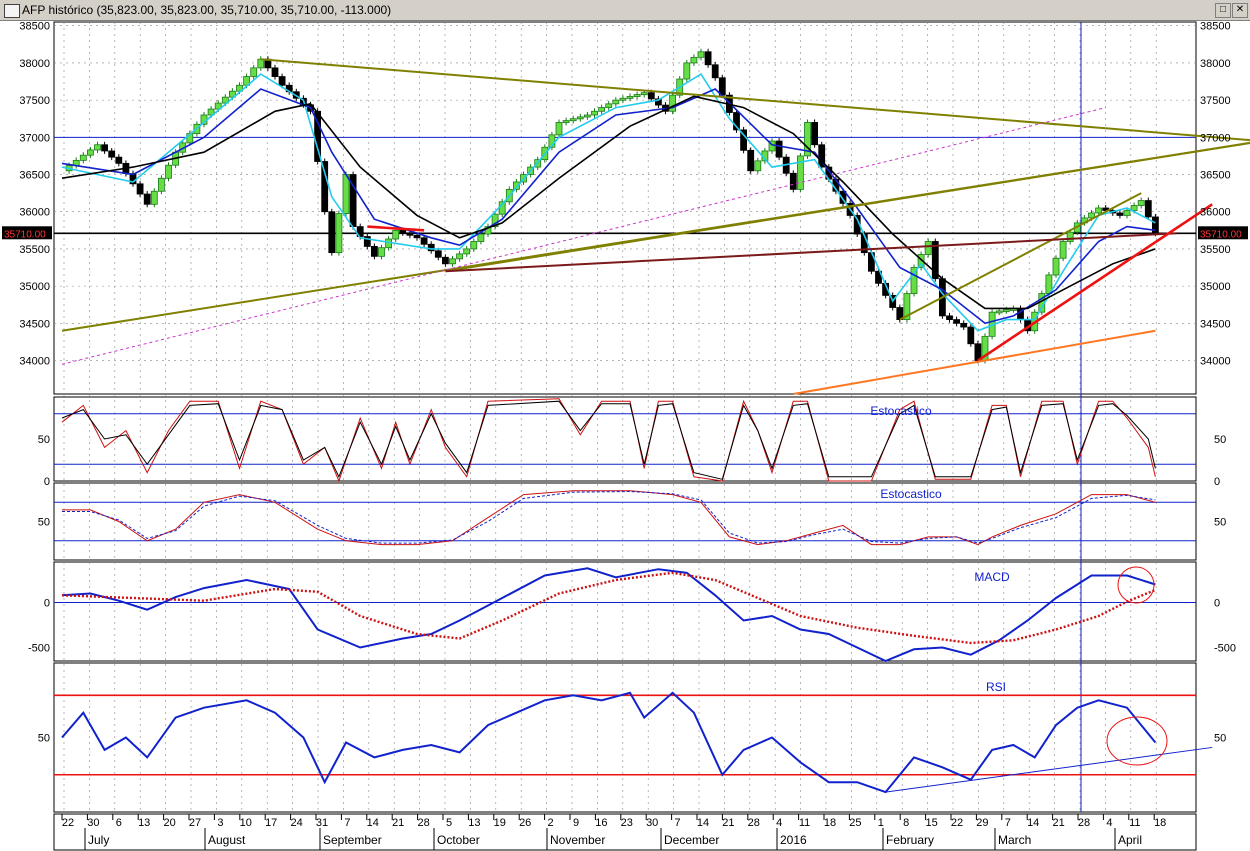 The width and height of the screenshot is (1250, 851). I want to click on y-tick-label-left: 34000, so click(34, 362).